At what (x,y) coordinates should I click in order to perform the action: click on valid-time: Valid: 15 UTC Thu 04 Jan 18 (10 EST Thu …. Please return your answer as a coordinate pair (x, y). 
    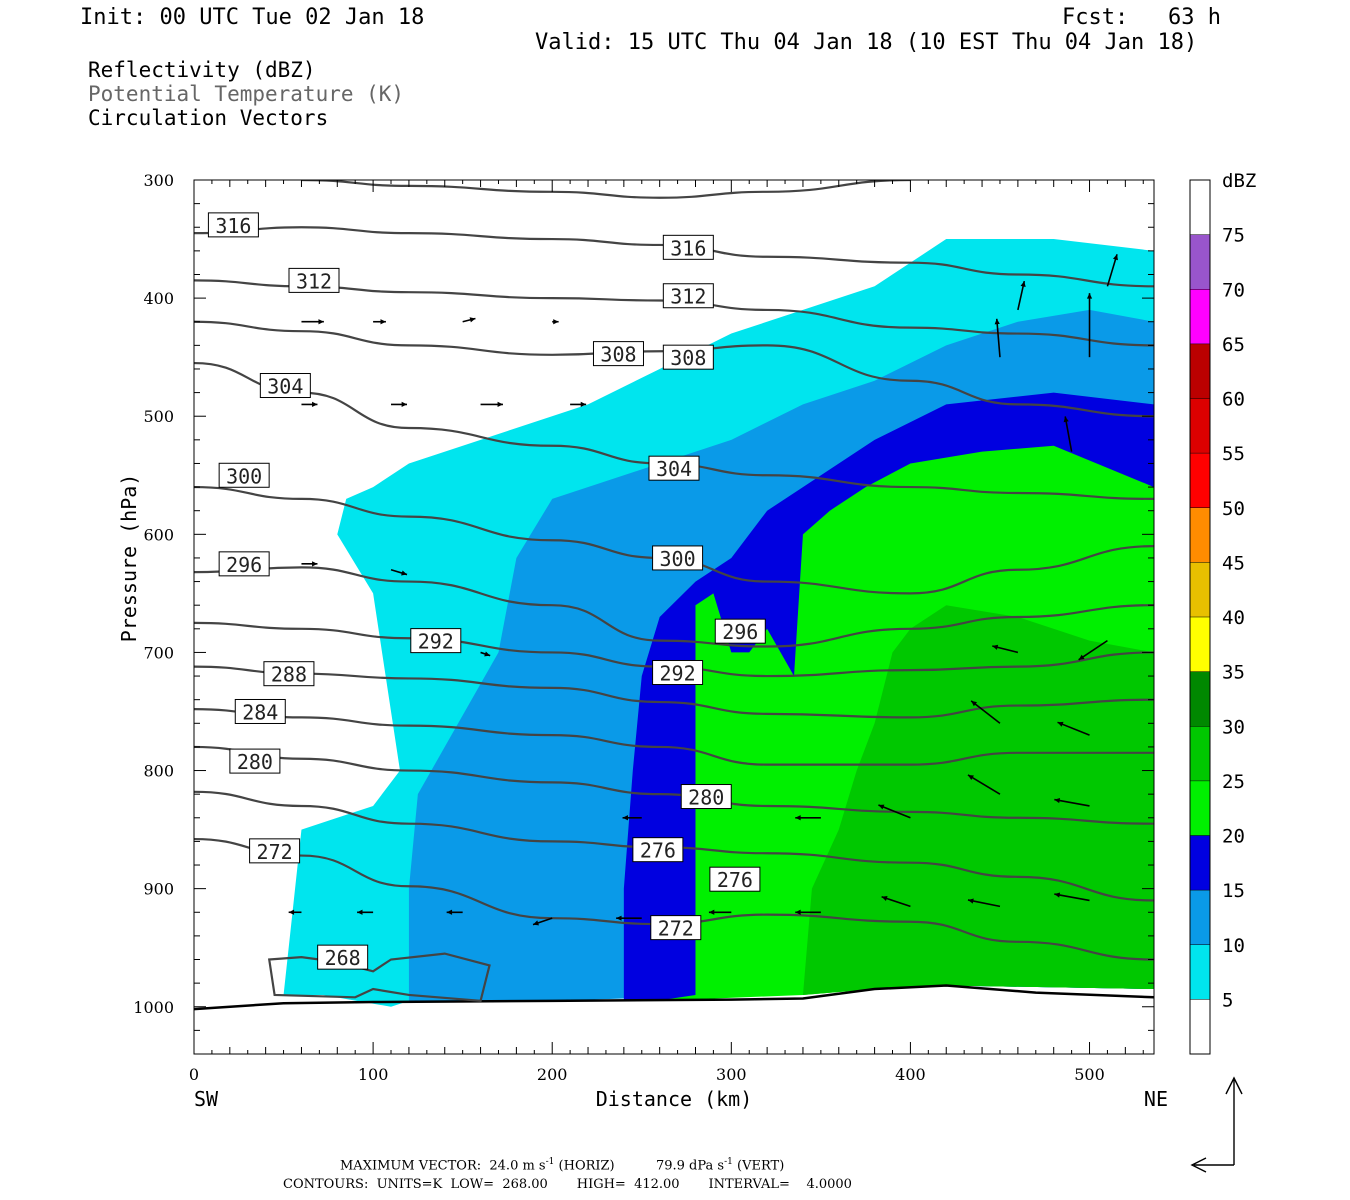
    Looking at the image, I should click on (866, 42).